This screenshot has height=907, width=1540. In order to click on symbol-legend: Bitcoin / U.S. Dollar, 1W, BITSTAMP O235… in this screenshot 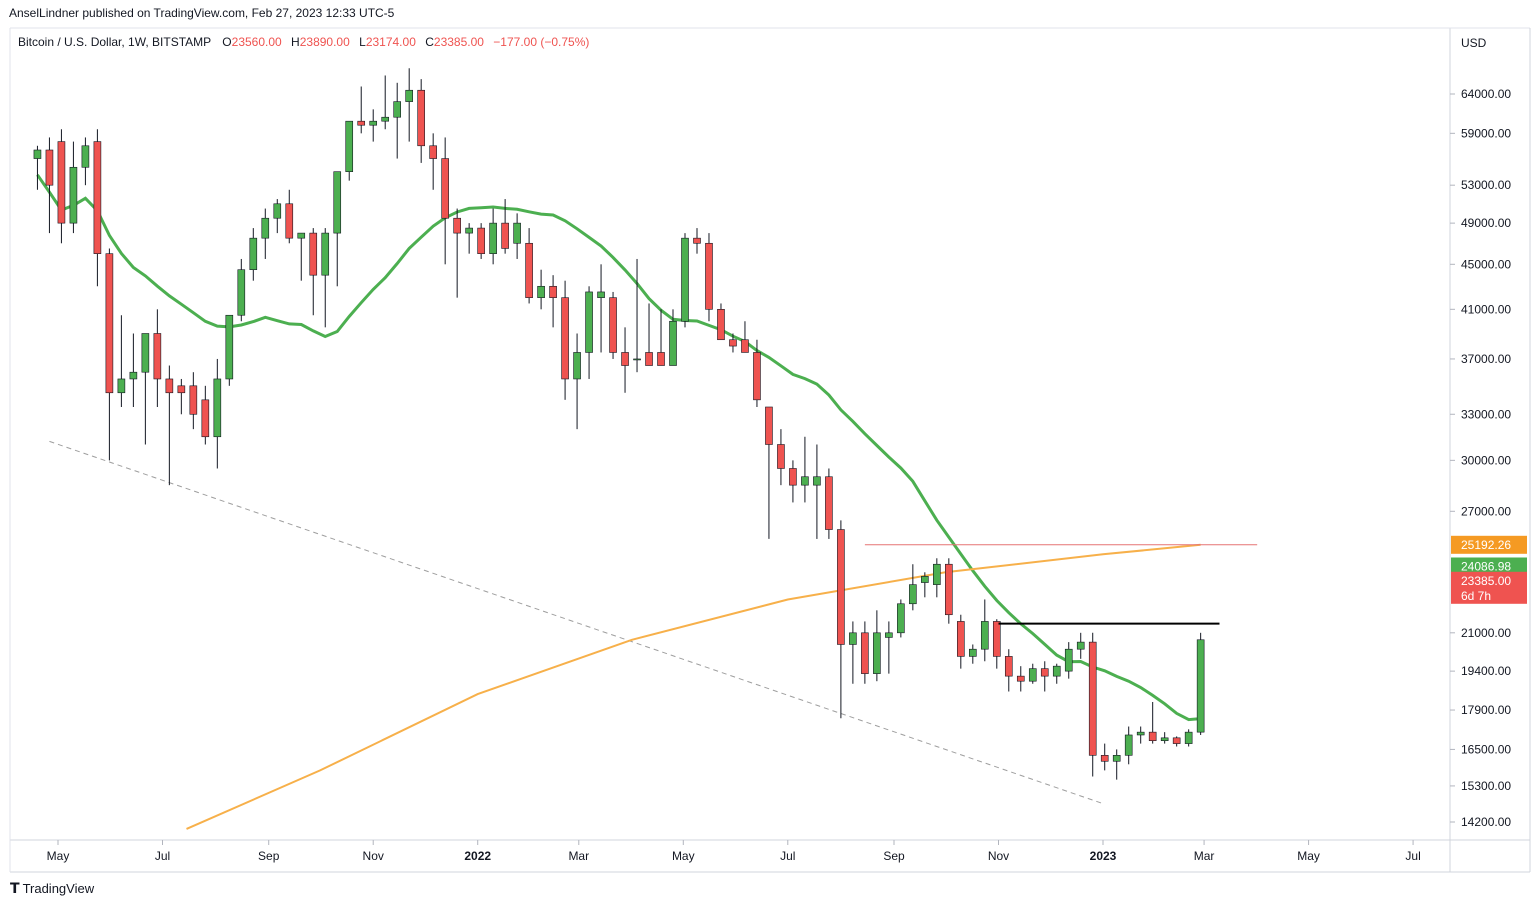, I will do `click(303, 42)`.